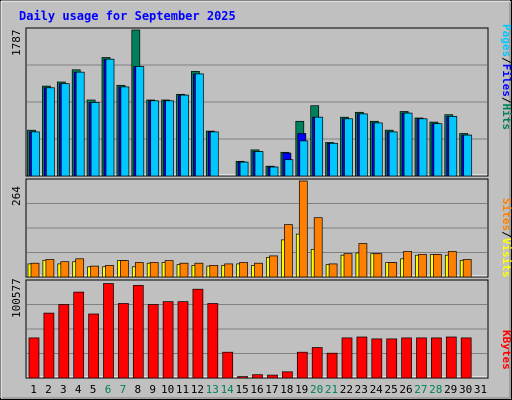 The image size is (512, 400). Describe the element at coordinates (316, 389) in the screenshot. I see `x-tick-label: 20` at that location.